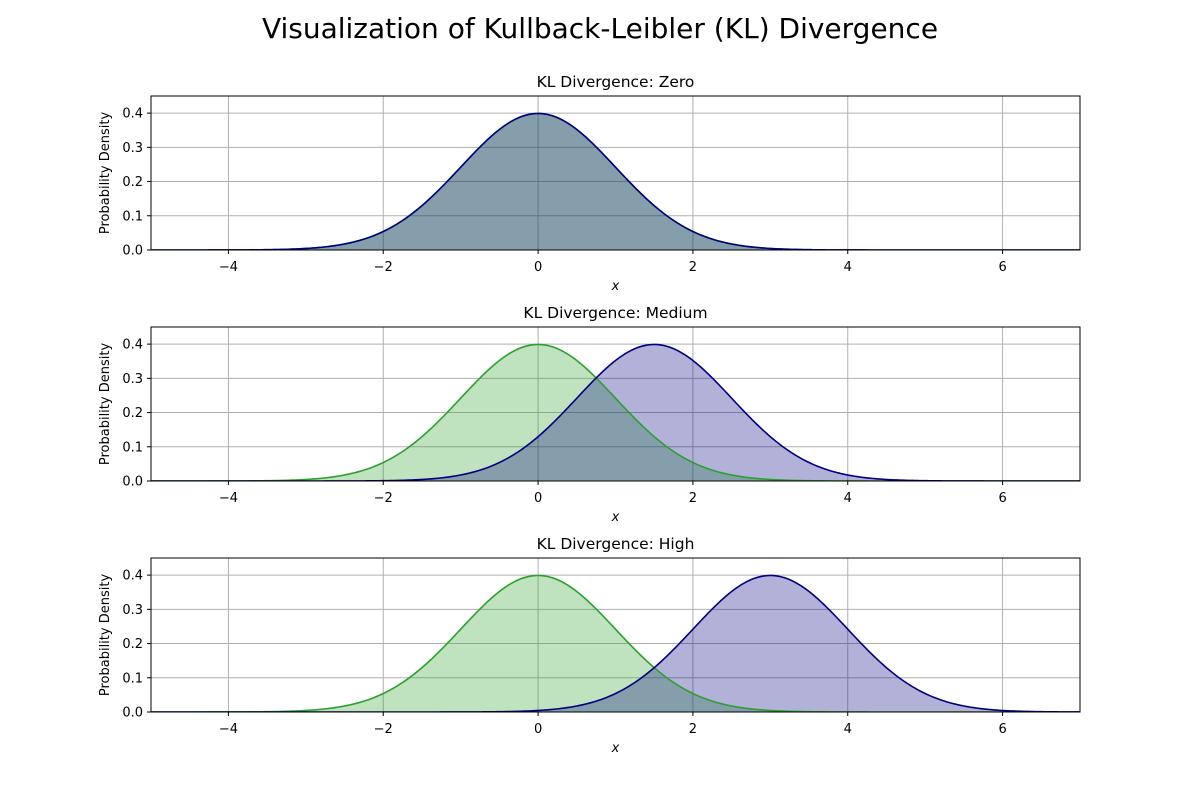  Describe the element at coordinates (615, 313) in the screenshot. I see `subplot-title: KL Divergence: Medium` at that location.